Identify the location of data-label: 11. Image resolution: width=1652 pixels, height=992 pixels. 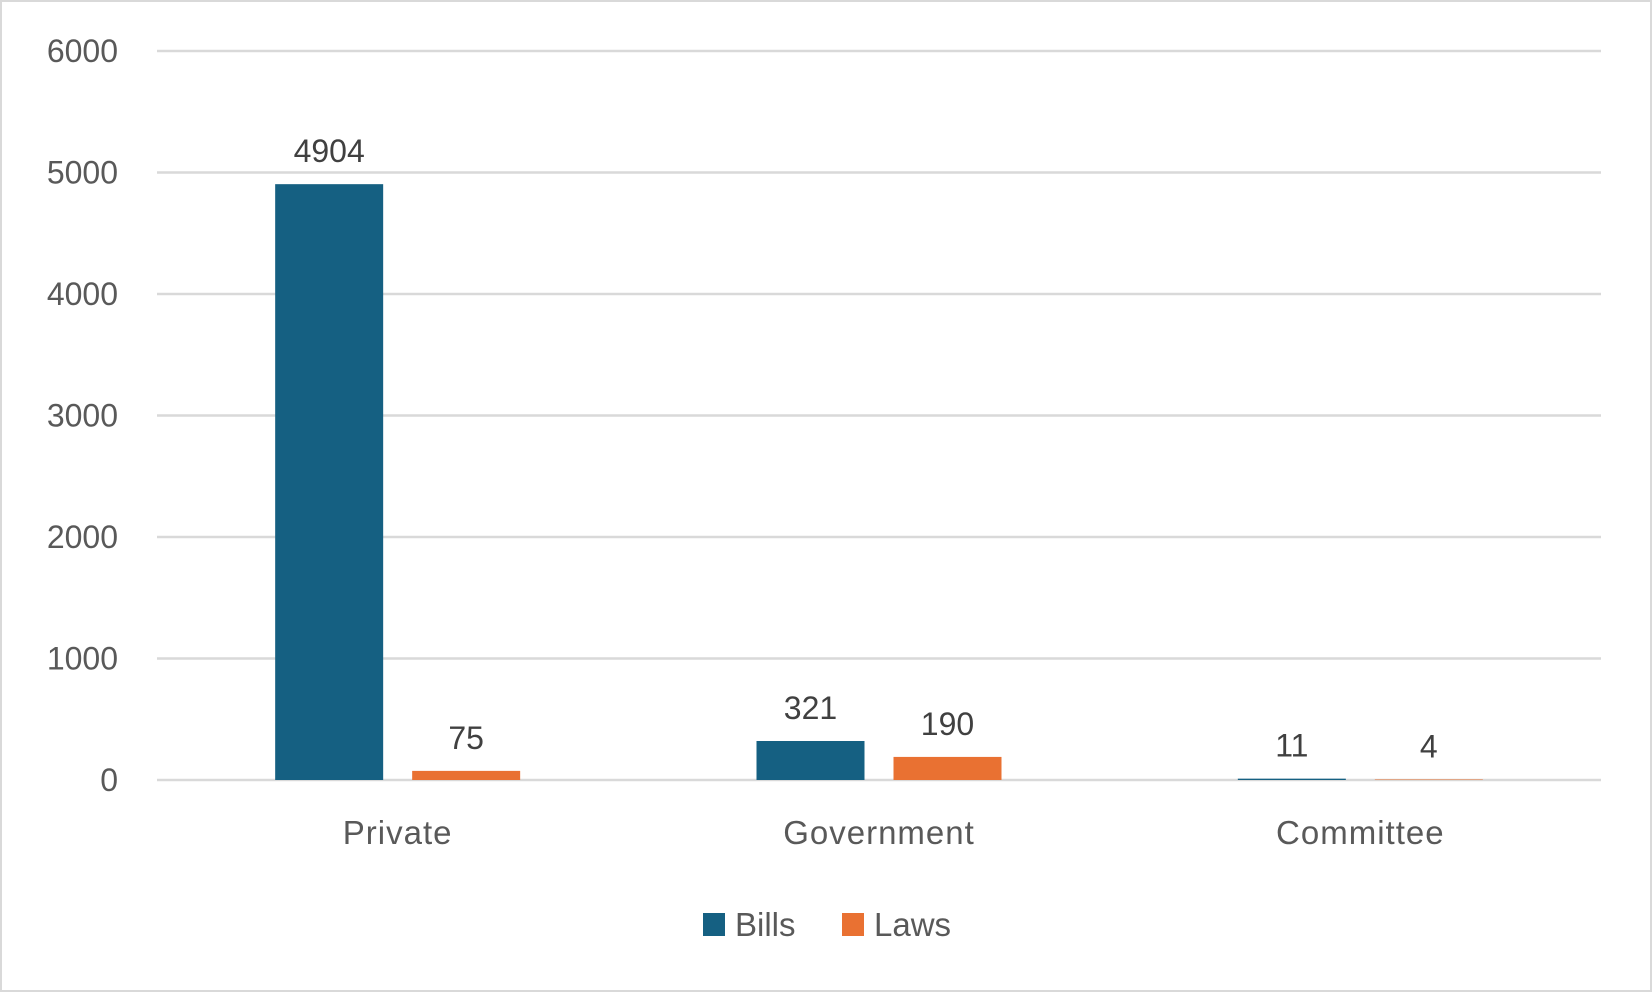
(1291, 746).